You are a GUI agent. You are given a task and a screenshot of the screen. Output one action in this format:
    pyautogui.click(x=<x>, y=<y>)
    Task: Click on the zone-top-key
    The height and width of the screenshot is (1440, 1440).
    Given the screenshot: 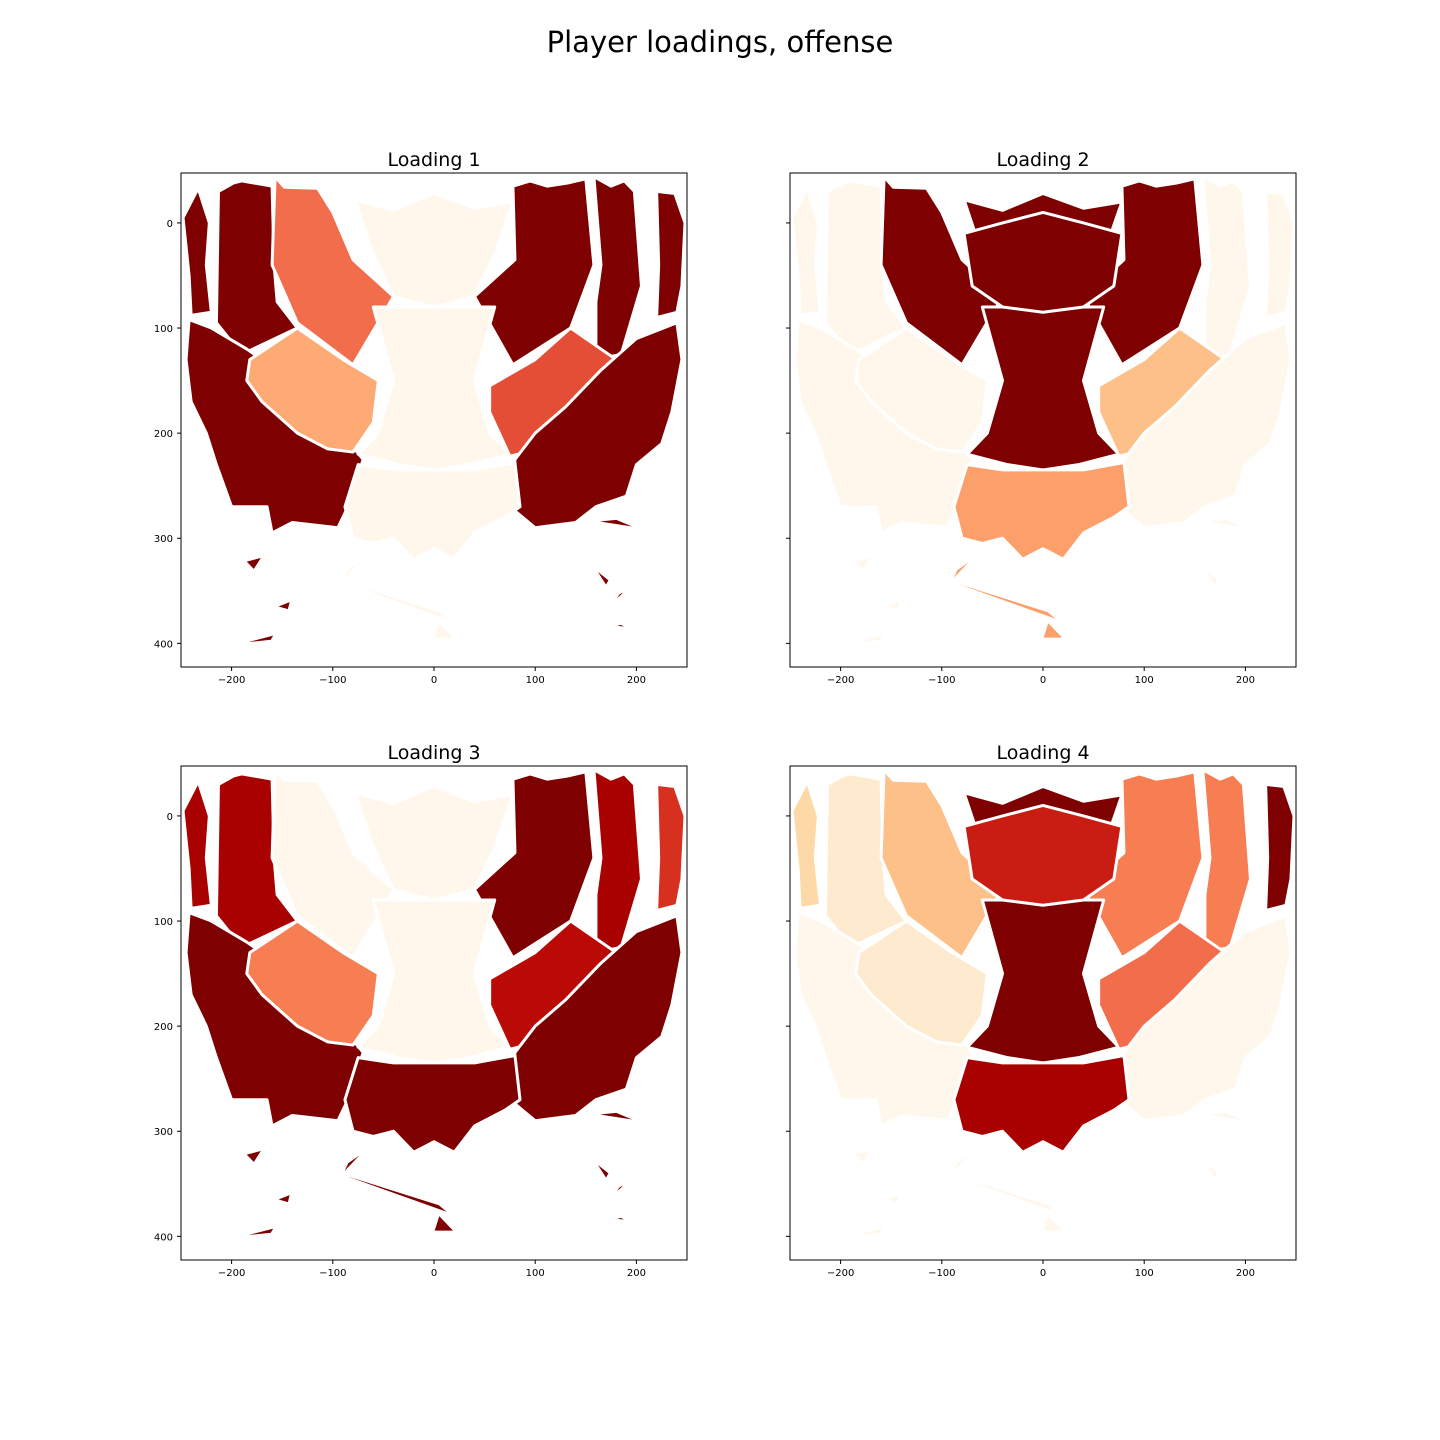 What is the action you would take?
    pyautogui.click(x=434, y=843)
    